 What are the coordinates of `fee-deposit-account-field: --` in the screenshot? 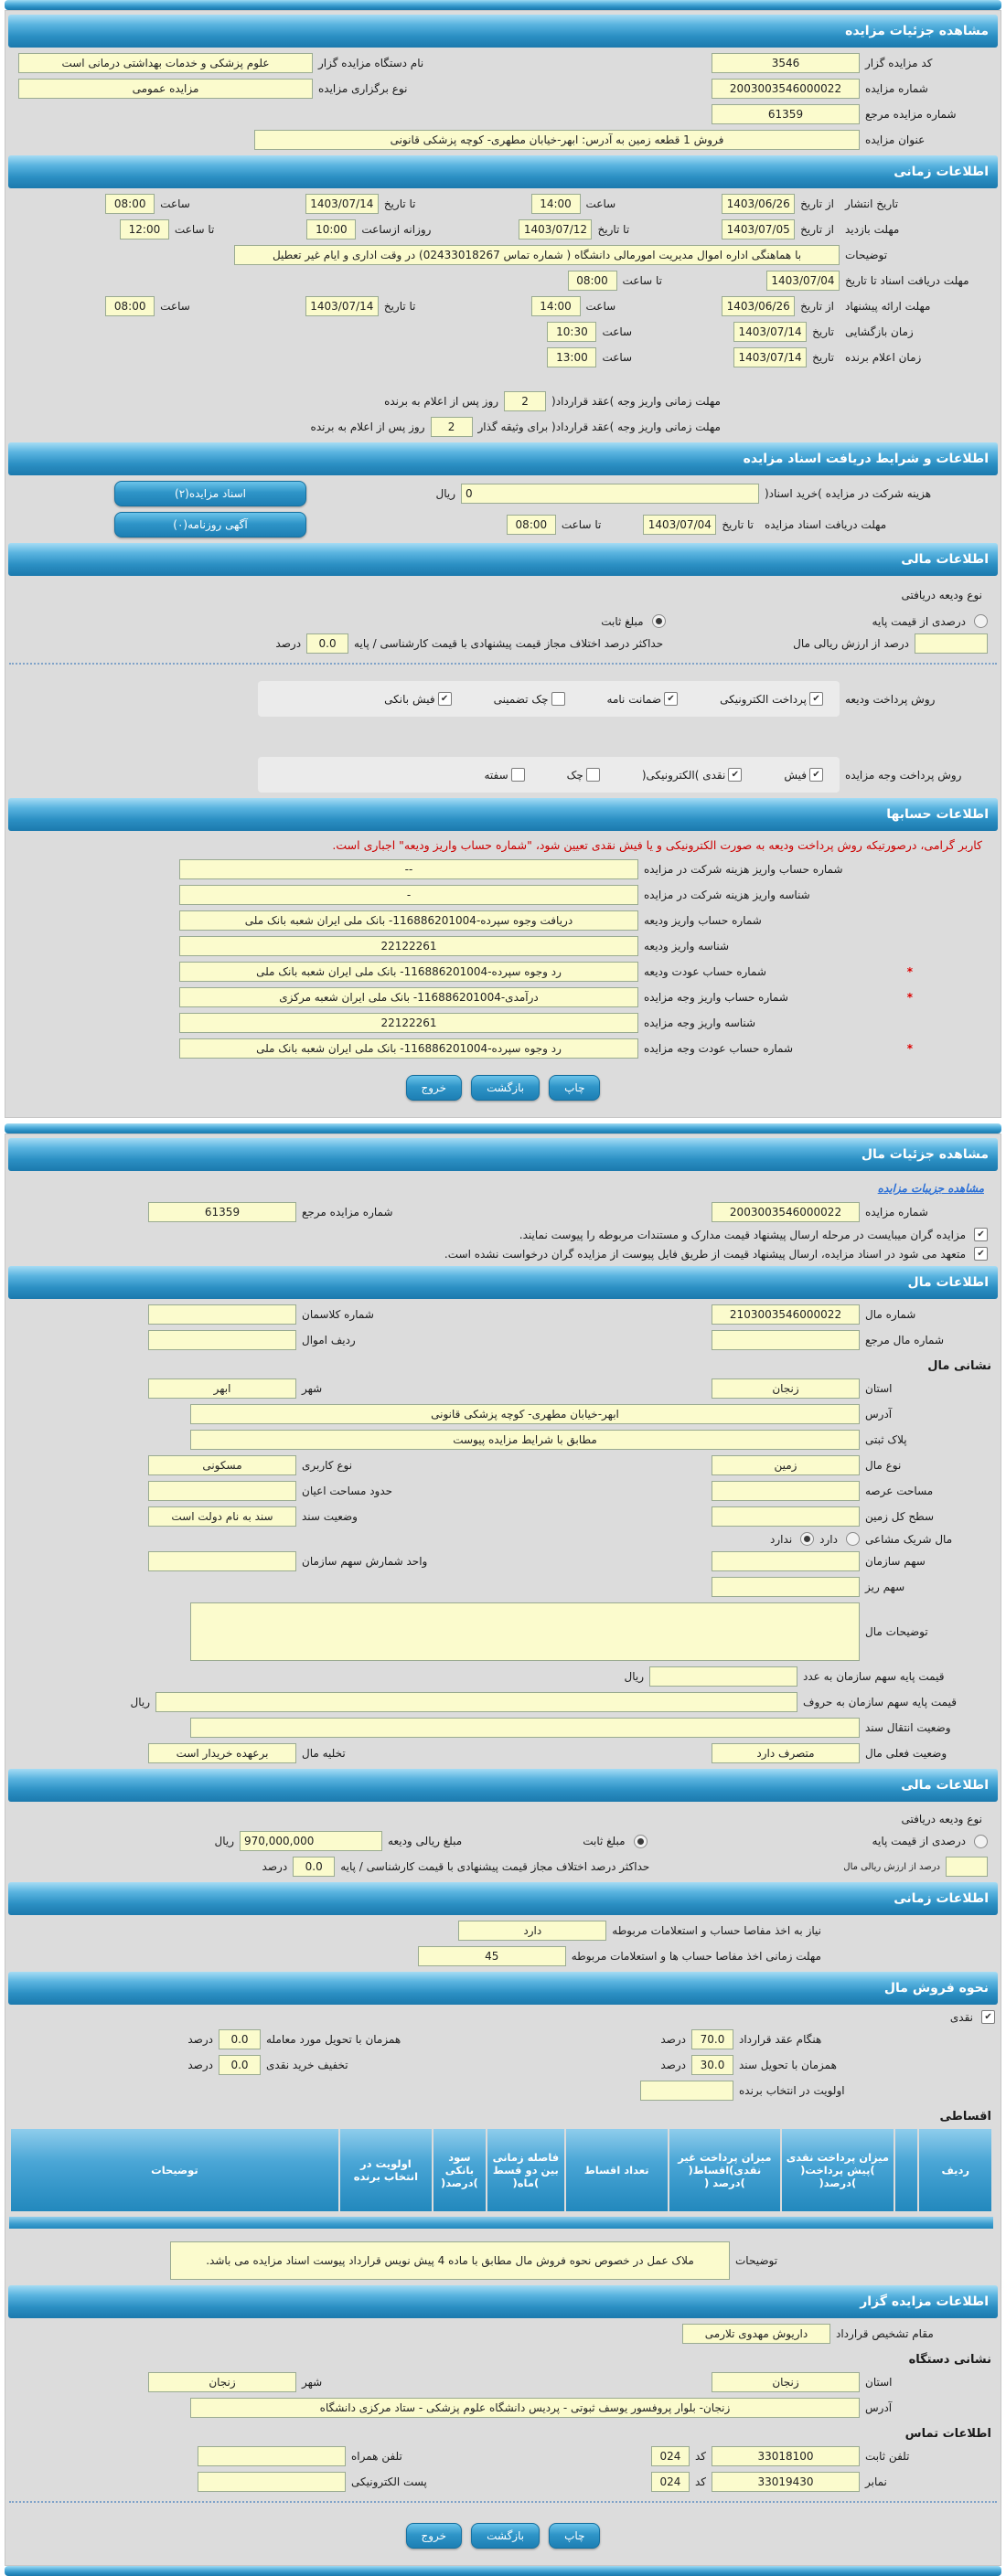 It's located at (408, 869).